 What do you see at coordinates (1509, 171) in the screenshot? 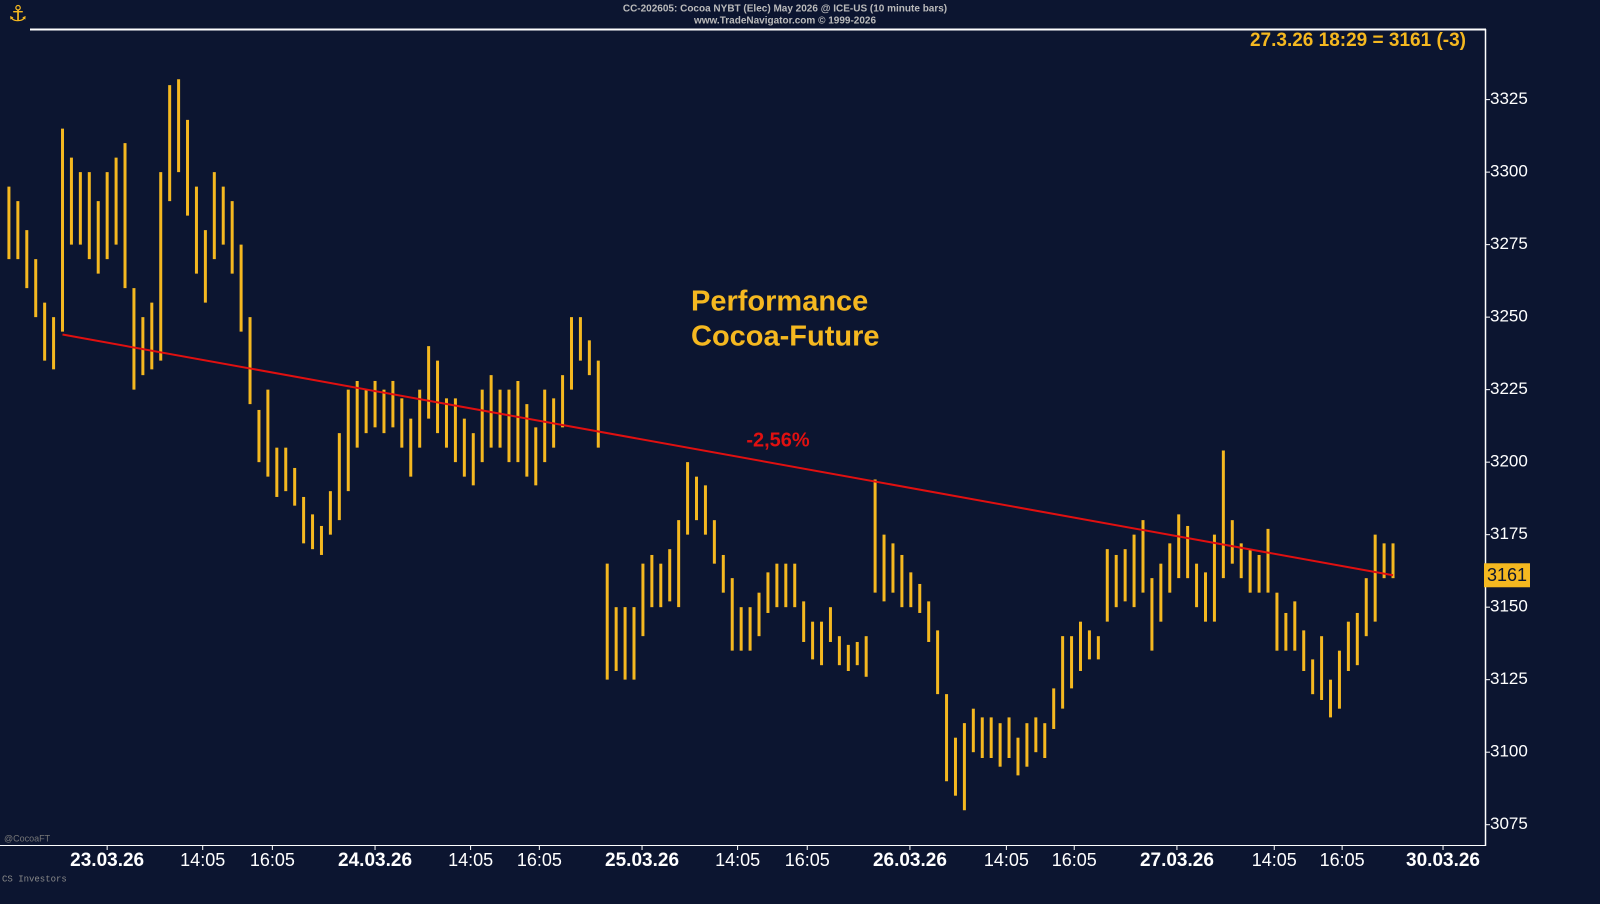
I see `y-tick-label: 3300` at bounding box center [1509, 171].